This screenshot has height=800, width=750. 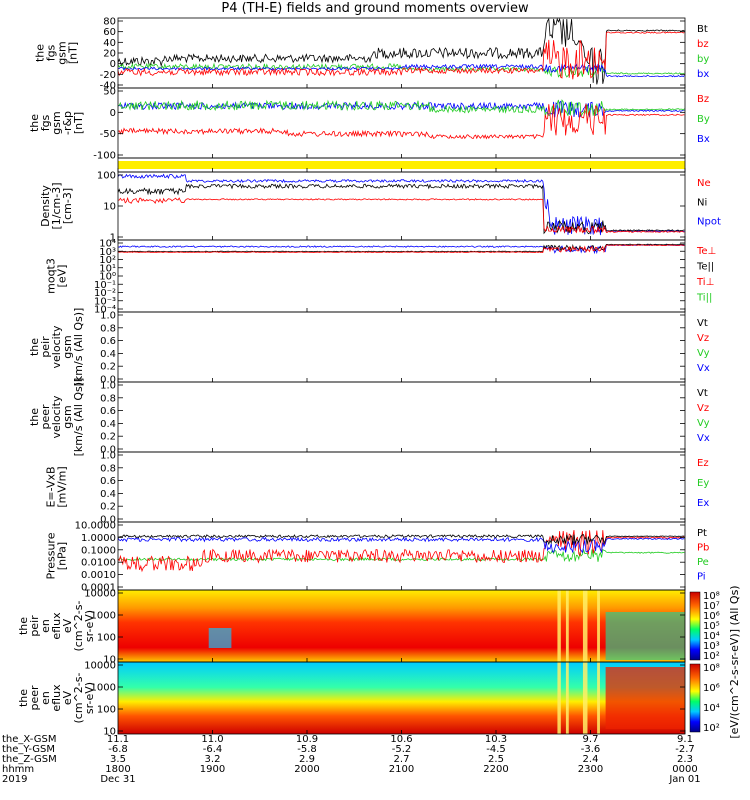 What do you see at coordinates (95, 526) in the screenshot?
I see `ytick-label: 10.0000` at bounding box center [95, 526].